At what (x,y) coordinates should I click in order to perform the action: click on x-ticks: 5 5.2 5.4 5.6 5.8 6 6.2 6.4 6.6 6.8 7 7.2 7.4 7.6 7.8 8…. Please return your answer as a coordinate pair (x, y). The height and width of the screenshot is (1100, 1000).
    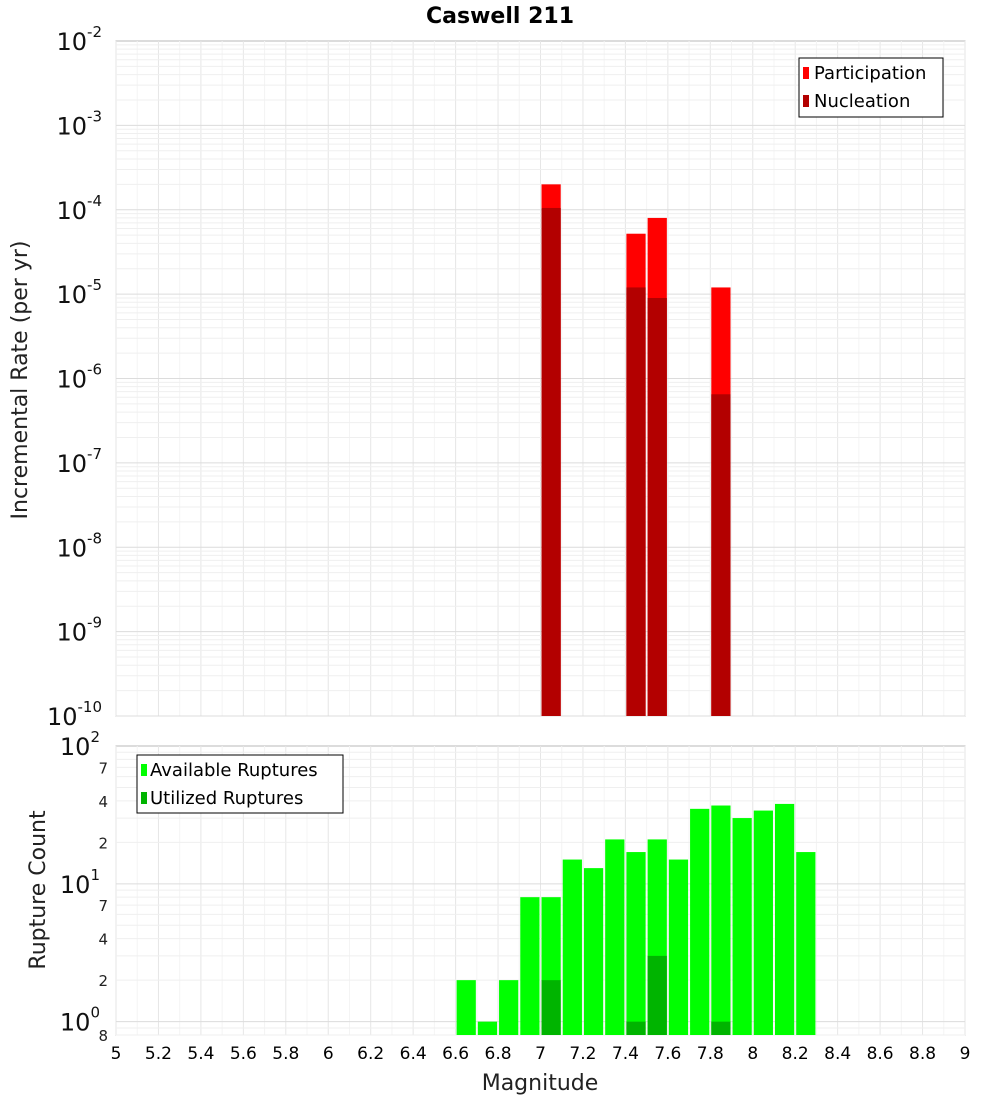
    Looking at the image, I should click on (541, 1054).